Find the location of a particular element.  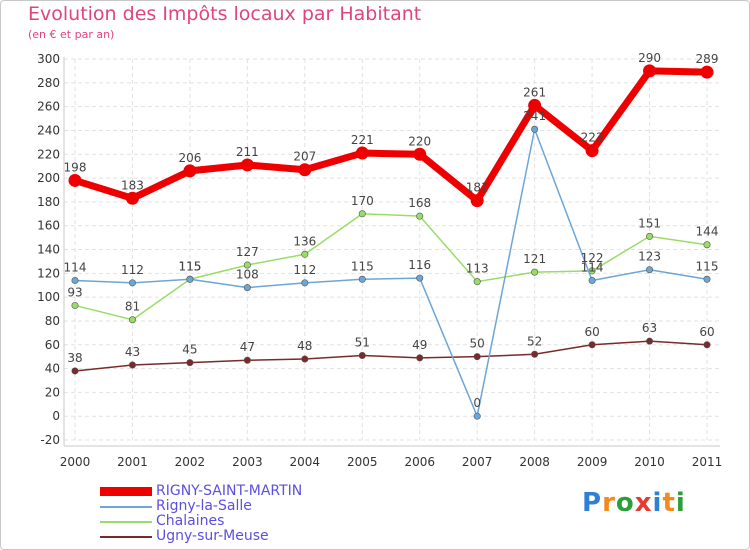

data-label: 48 is located at coordinates (304, 346).